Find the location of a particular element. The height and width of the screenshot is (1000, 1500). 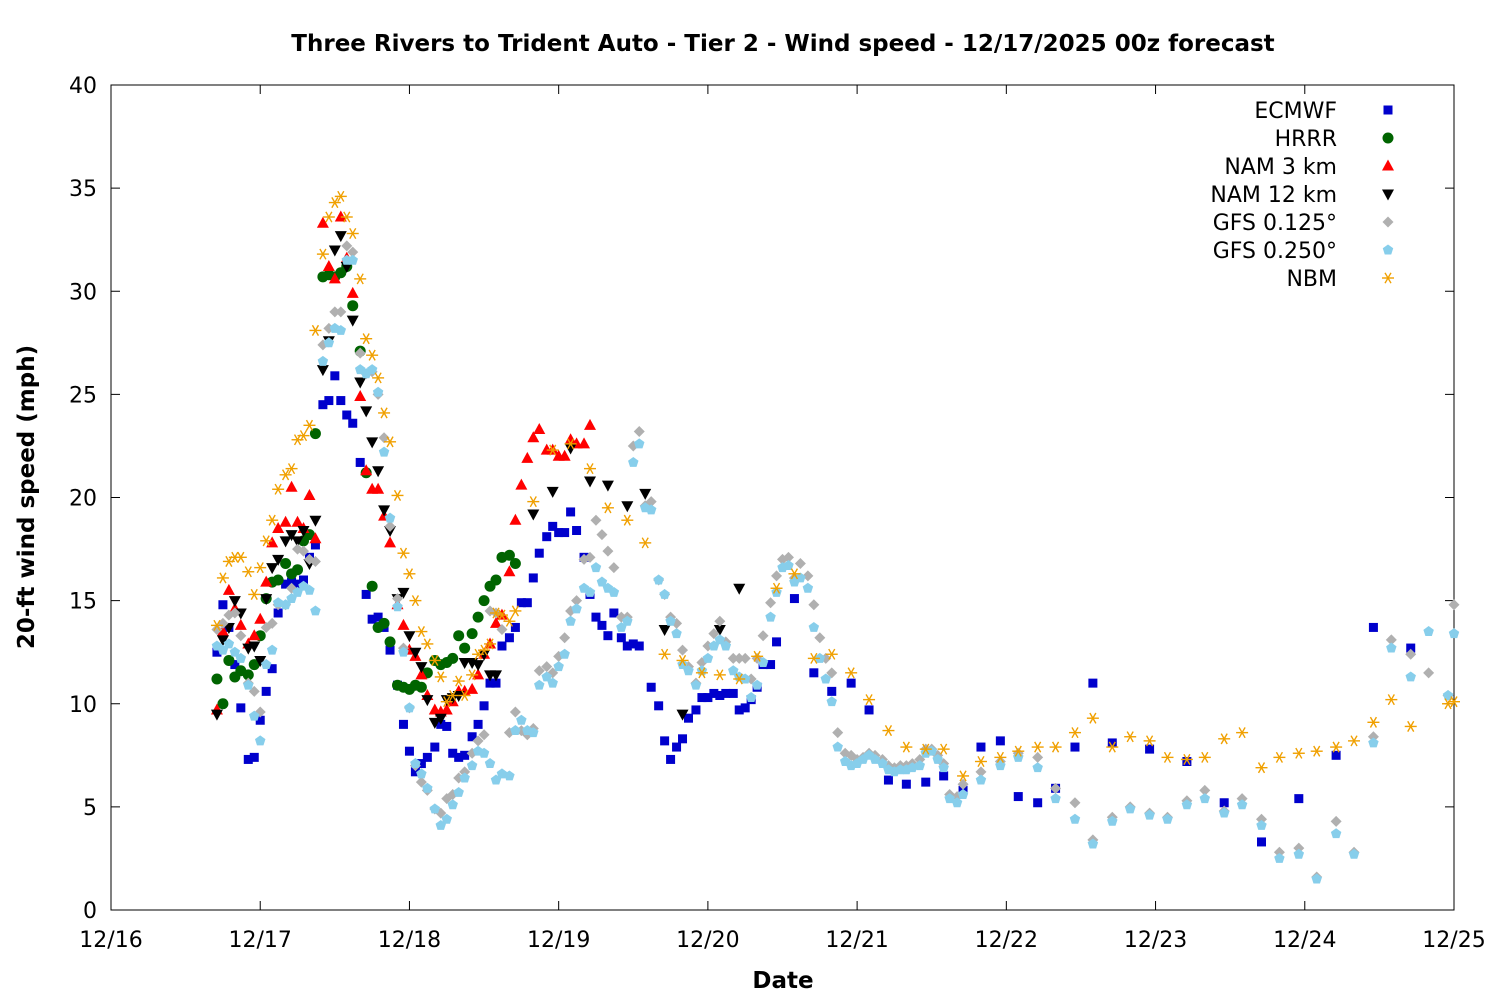

legend-label: GFS 0.125° is located at coordinates (1275, 223).